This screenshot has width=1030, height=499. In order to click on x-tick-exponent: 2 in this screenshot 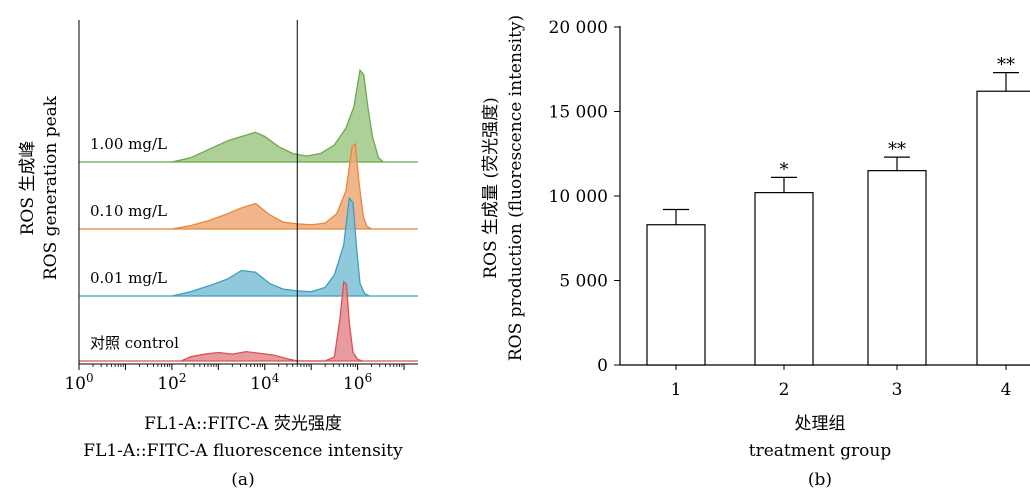, I will do `click(183, 378)`.